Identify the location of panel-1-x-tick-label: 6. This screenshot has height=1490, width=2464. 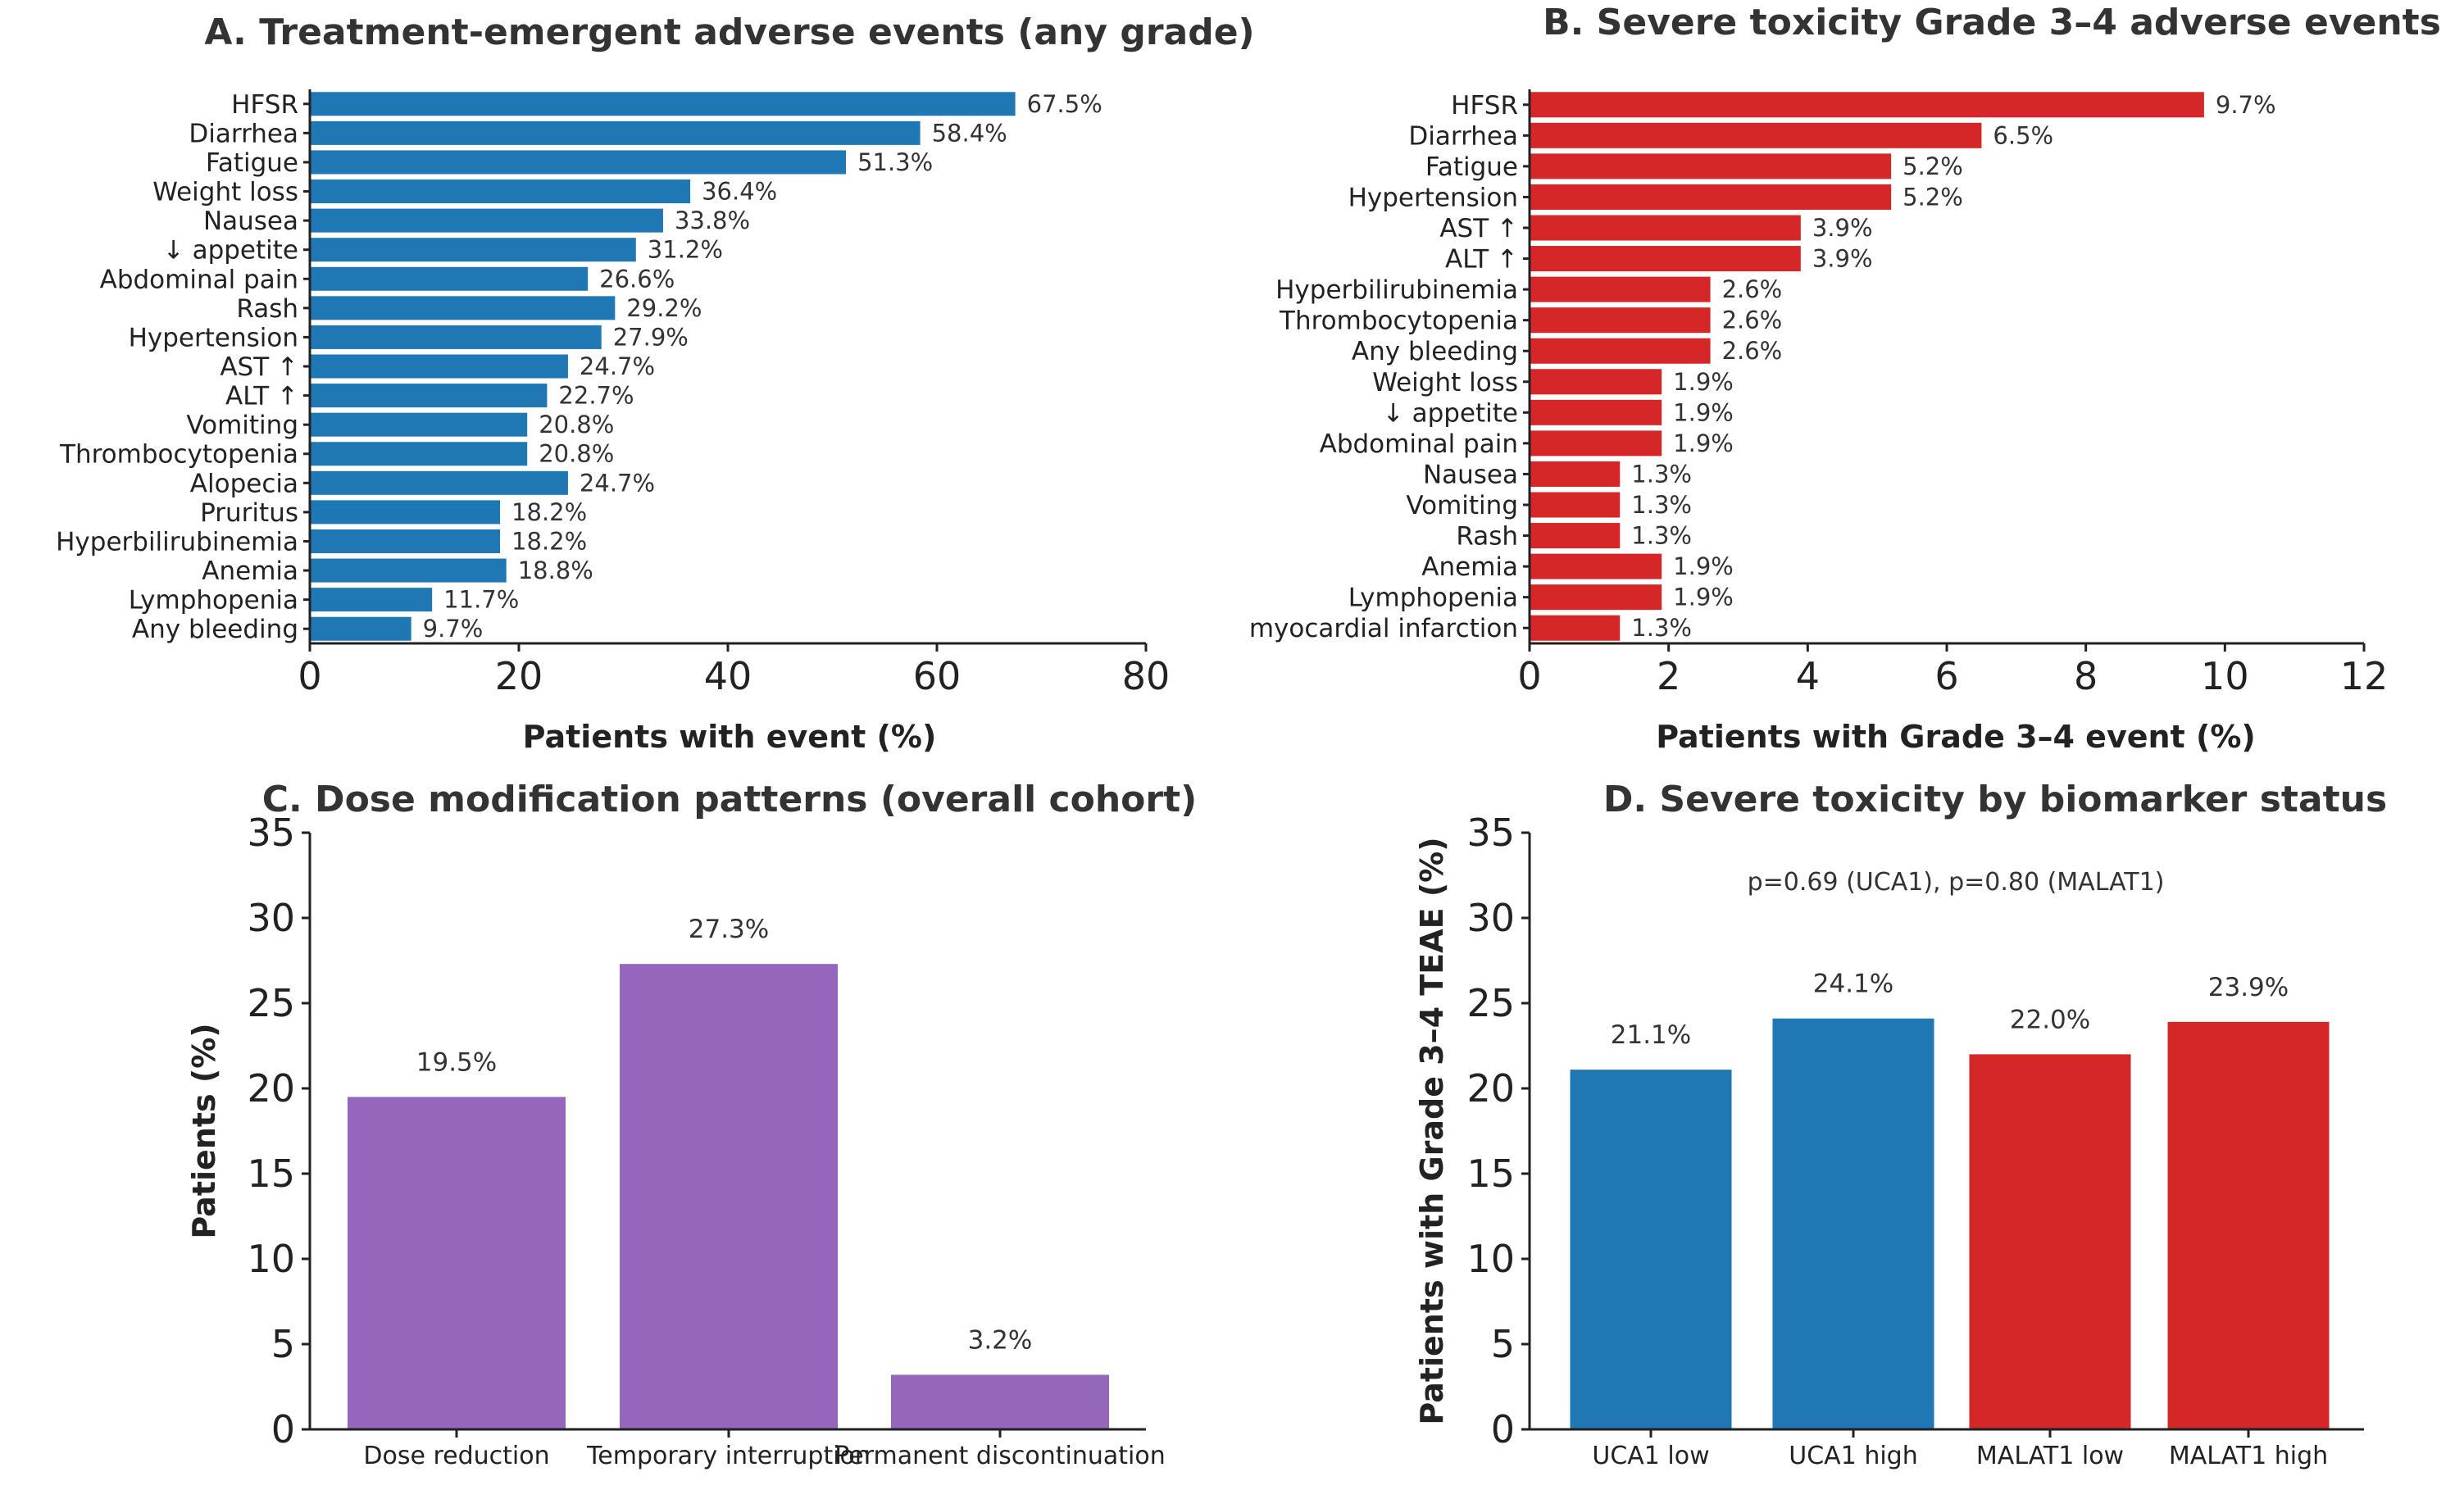
(1946, 676).